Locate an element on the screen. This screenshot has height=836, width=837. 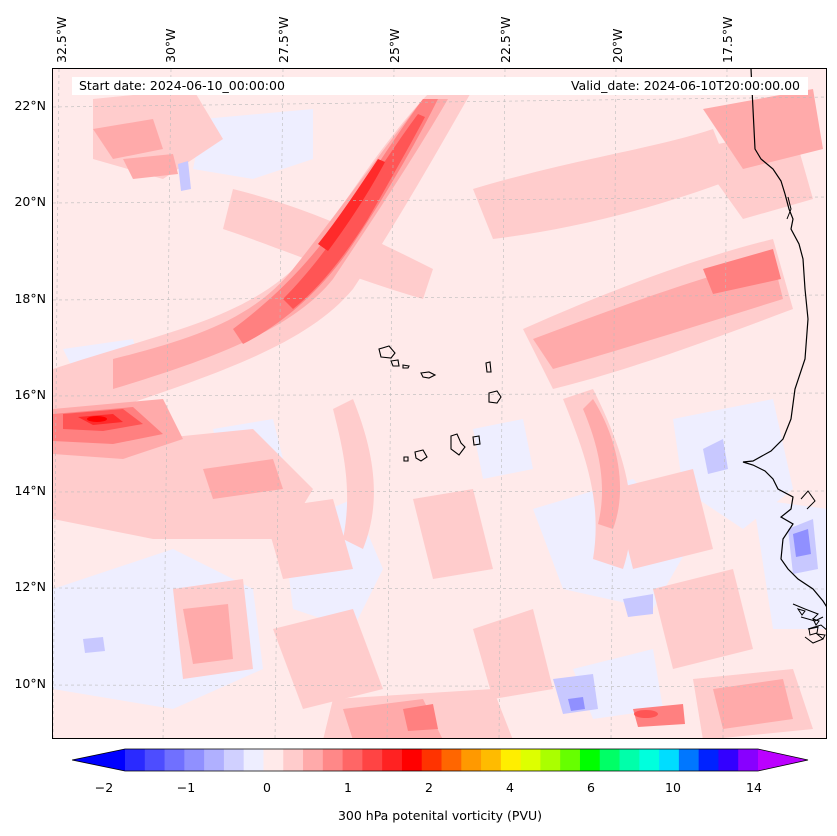
lon-label-25w: 25°W is located at coordinates (394, 45).